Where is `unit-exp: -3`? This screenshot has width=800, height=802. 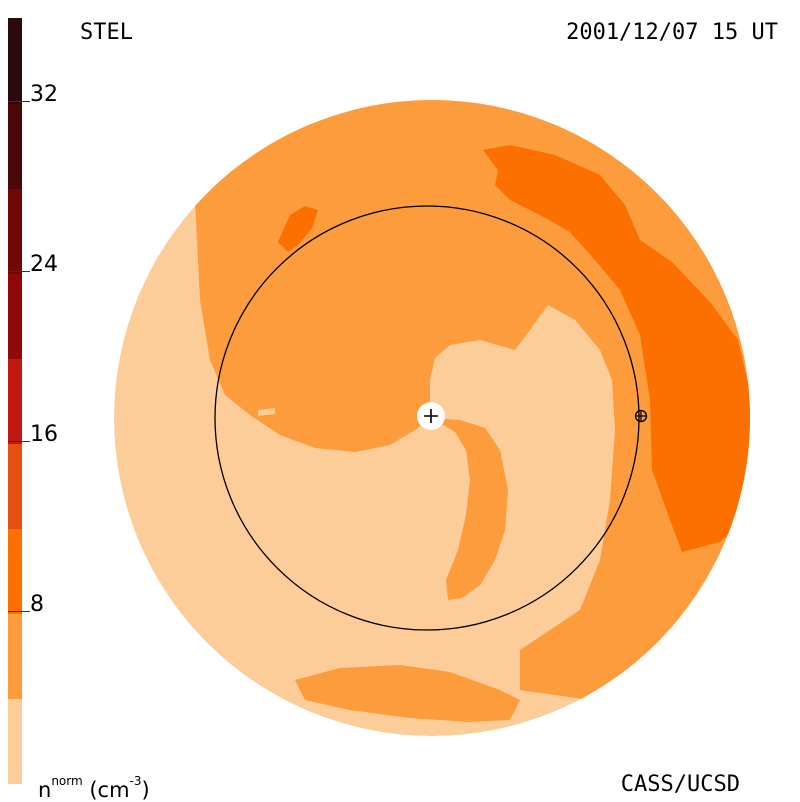 unit-exp: -3 is located at coordinates (135, 781).